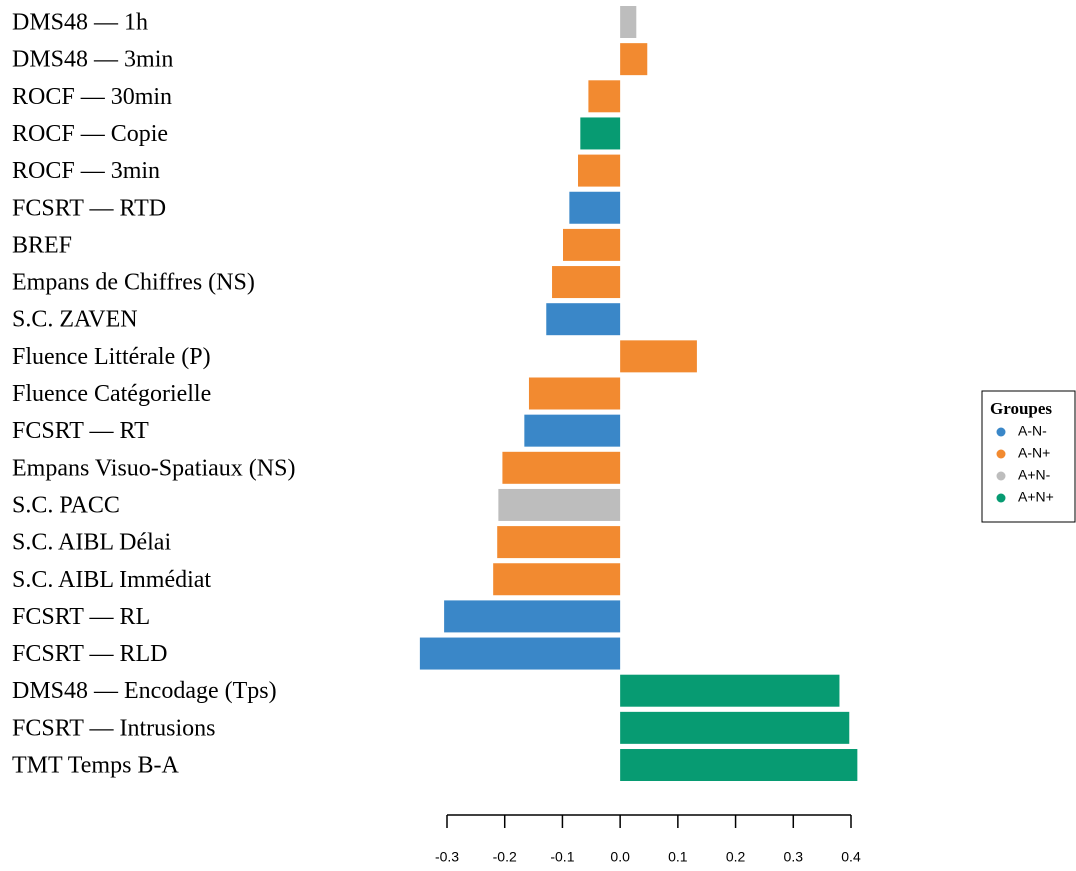 This screenshot has height=871, width=1076. What do you see at coordinates (133, 283) in the screenshot?
I see `category-label: Empans de Chiffres (NS)` at bounding box center [133, 283].